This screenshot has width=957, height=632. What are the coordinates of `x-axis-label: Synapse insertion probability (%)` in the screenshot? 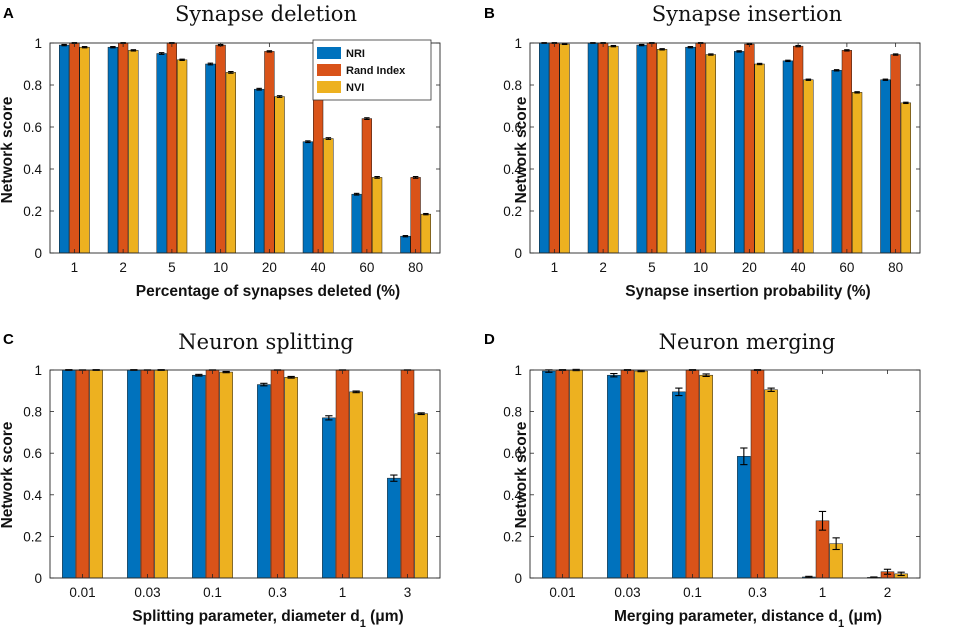 It's located at (747, 291).